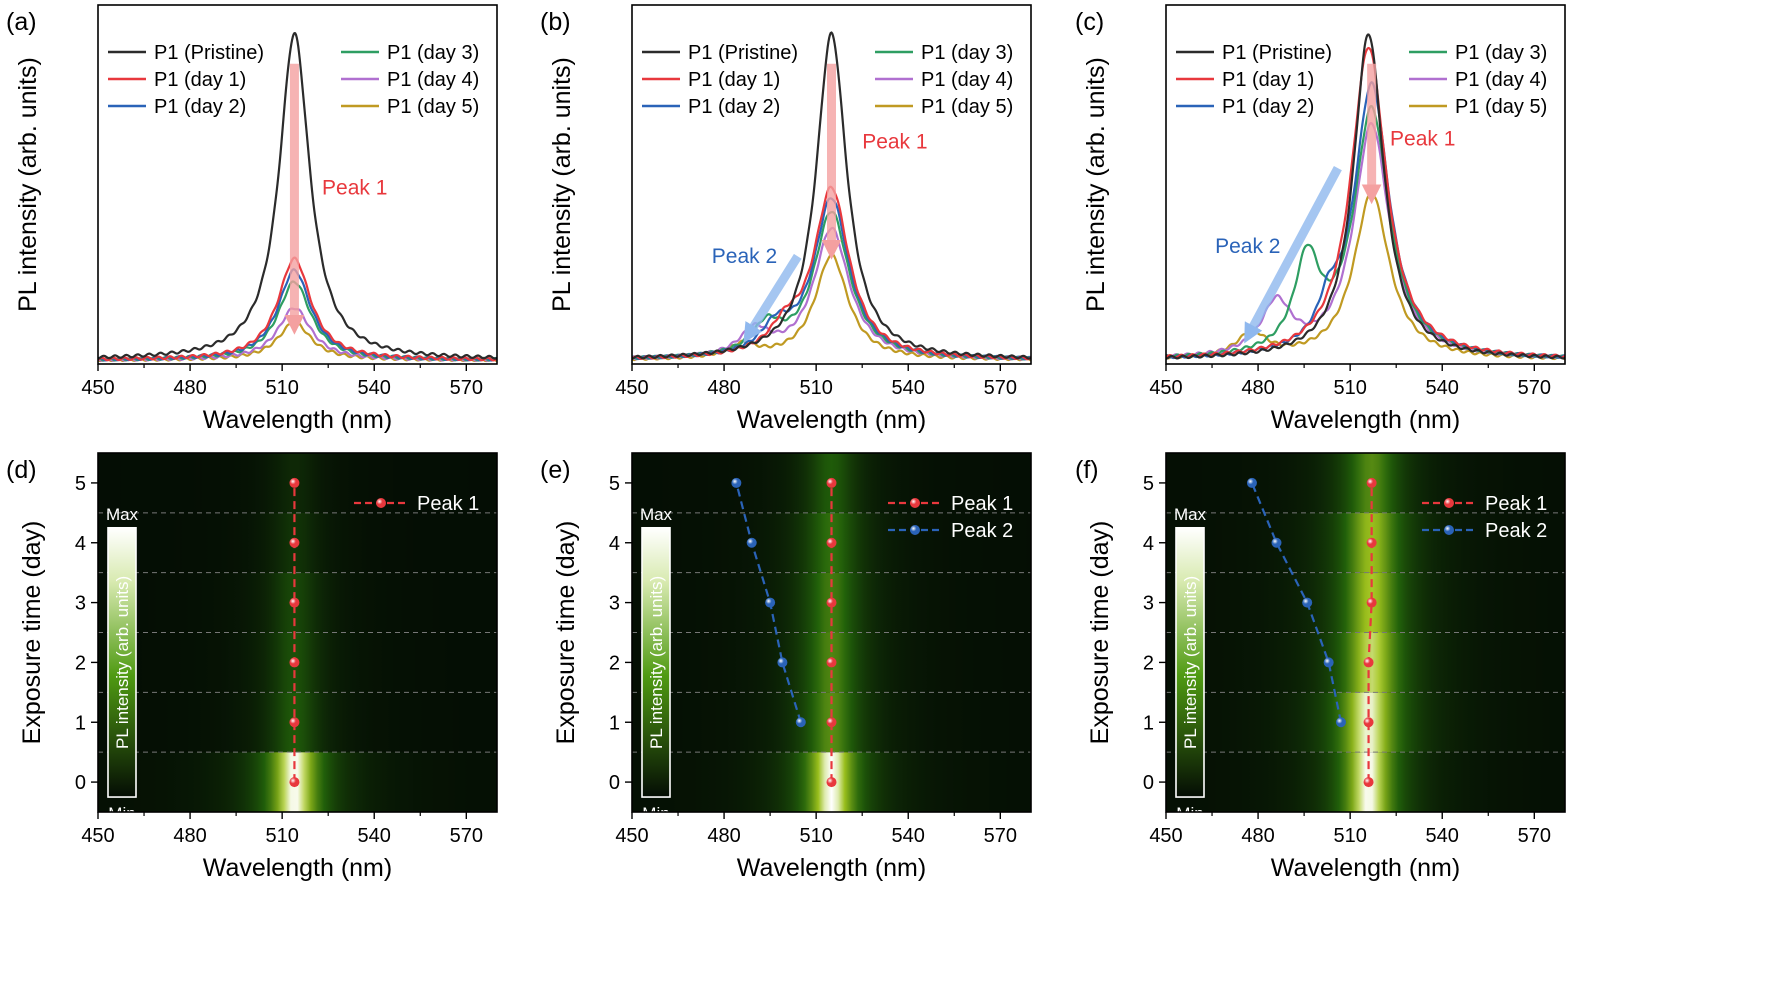  Describe the element at coordinates (1501, 53) in the screenshot. I see `legend-label: P1 (day 3)` at that location.